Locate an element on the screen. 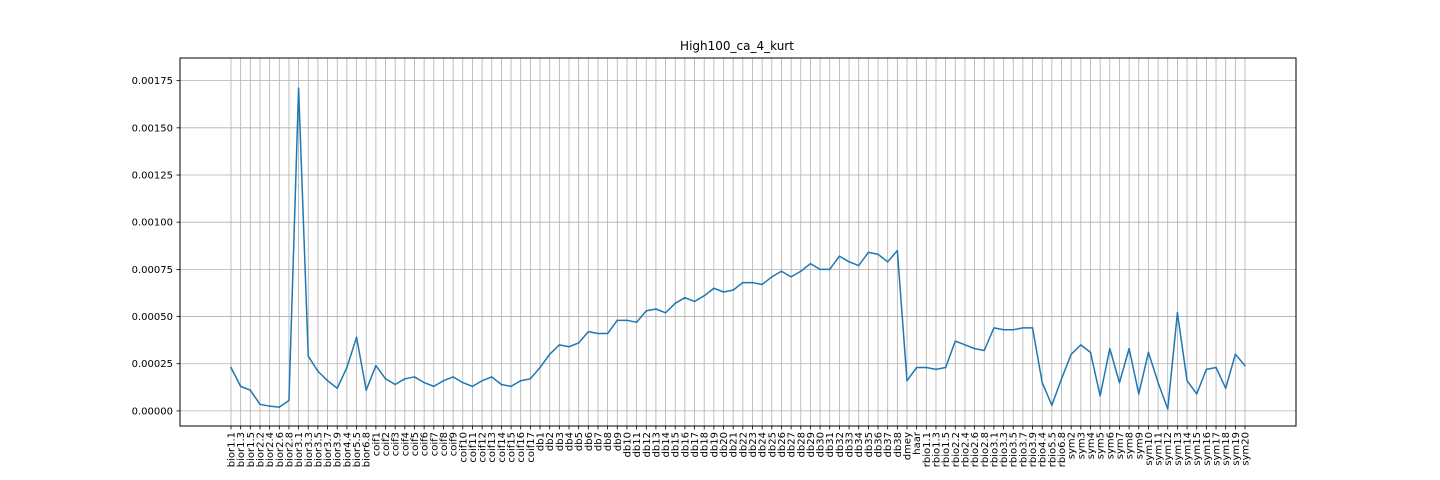  x-tick-label: bior1.5 is located at coordinates (251, 449).